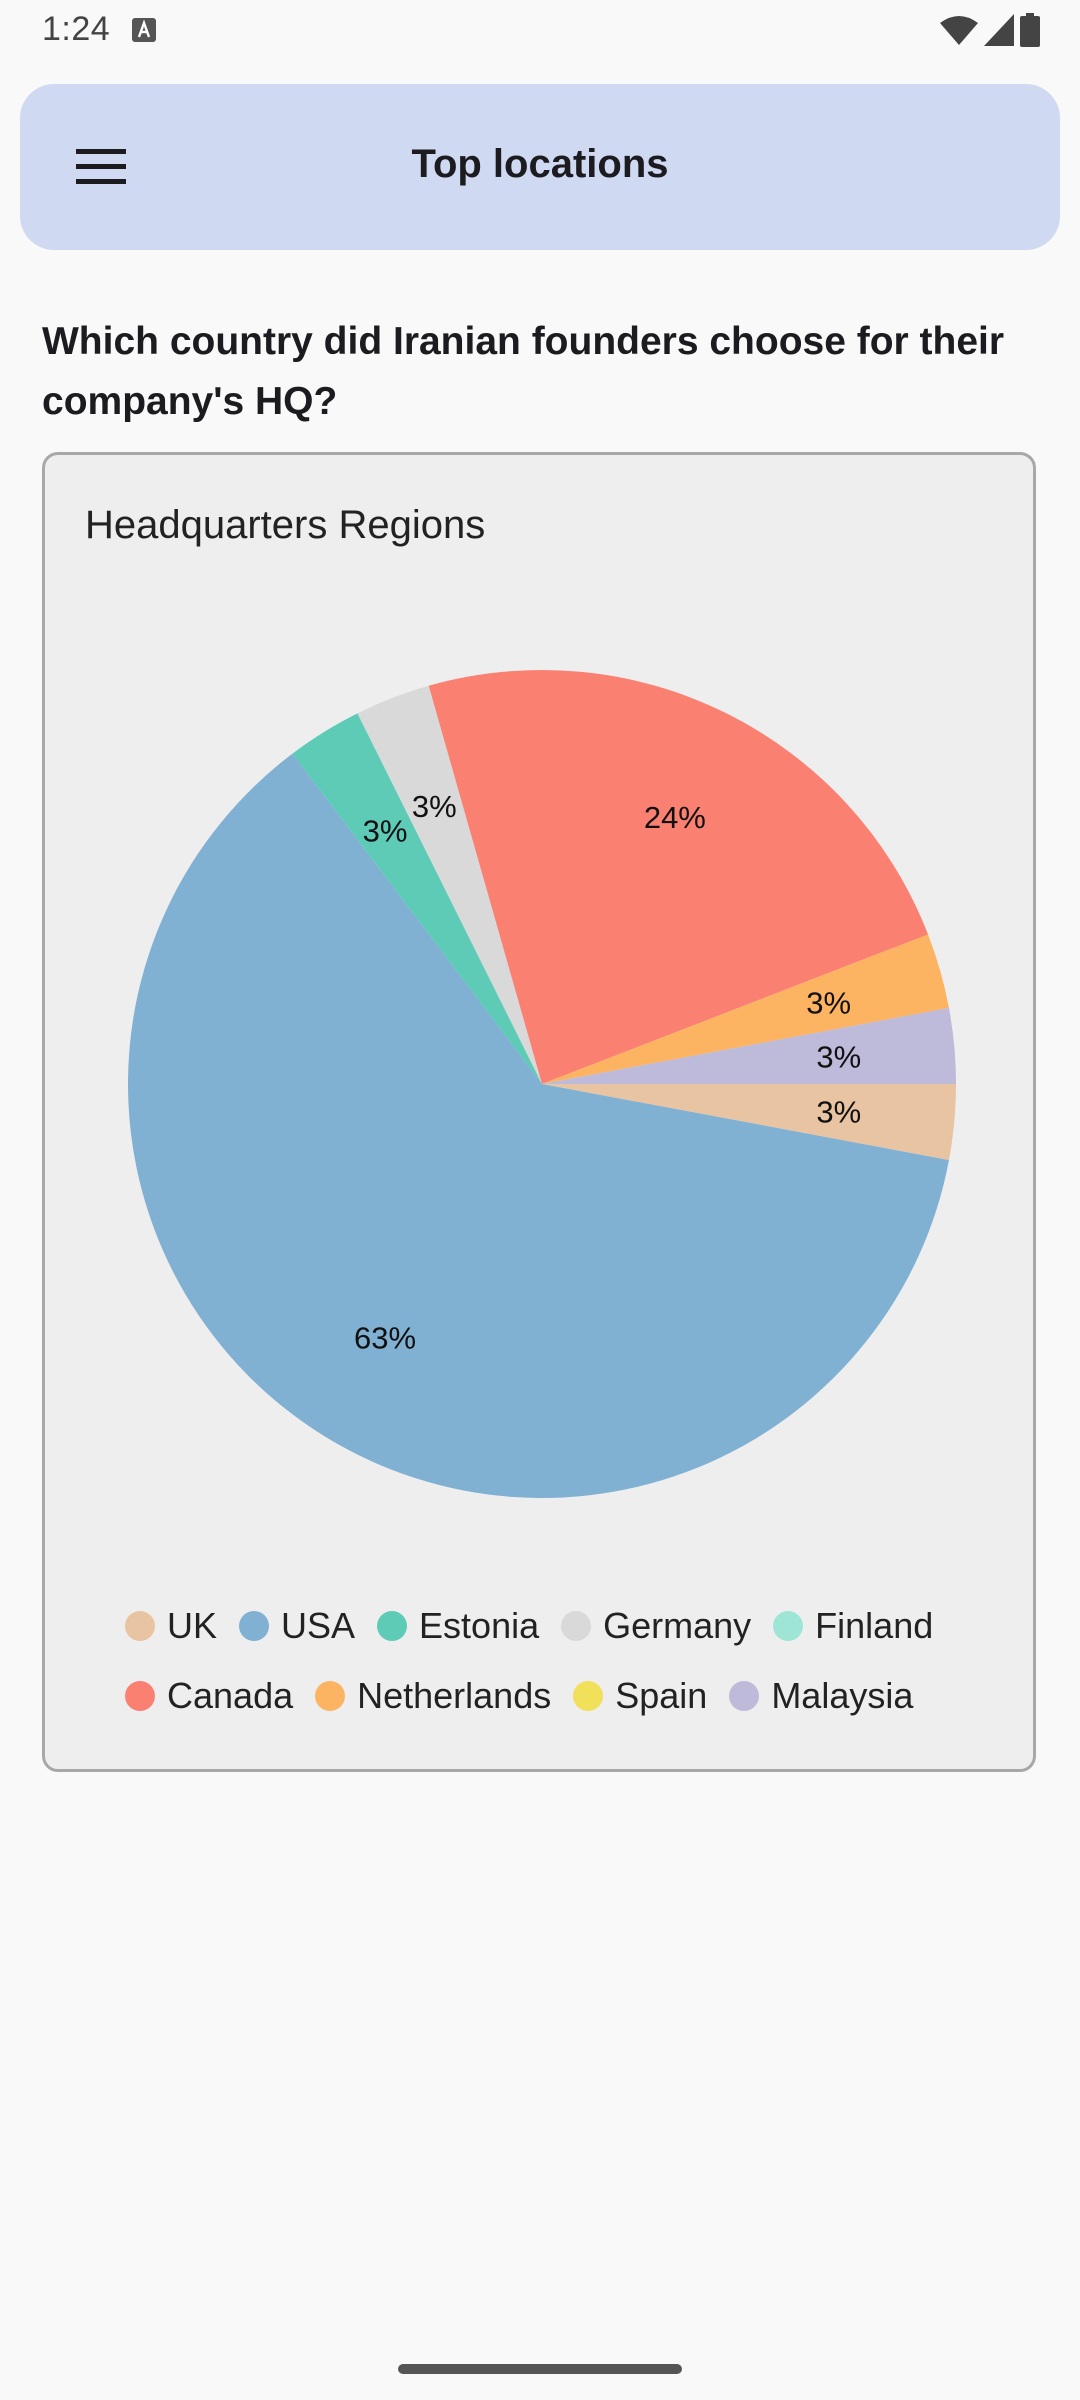  Describe the element at coordinates (385, 1337) in the screenshot. I see `pie-label-usa: 63%` at that location.